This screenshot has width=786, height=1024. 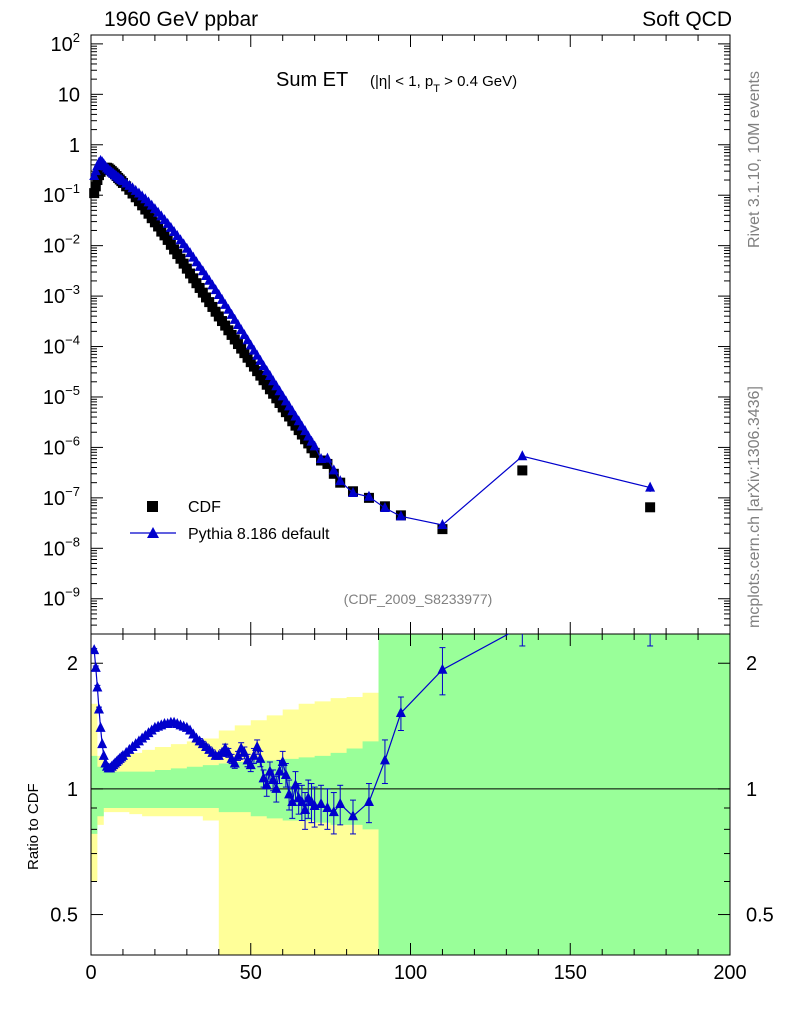 I want to click on y-tick-exponent: −2, so click(x=72, y=239).